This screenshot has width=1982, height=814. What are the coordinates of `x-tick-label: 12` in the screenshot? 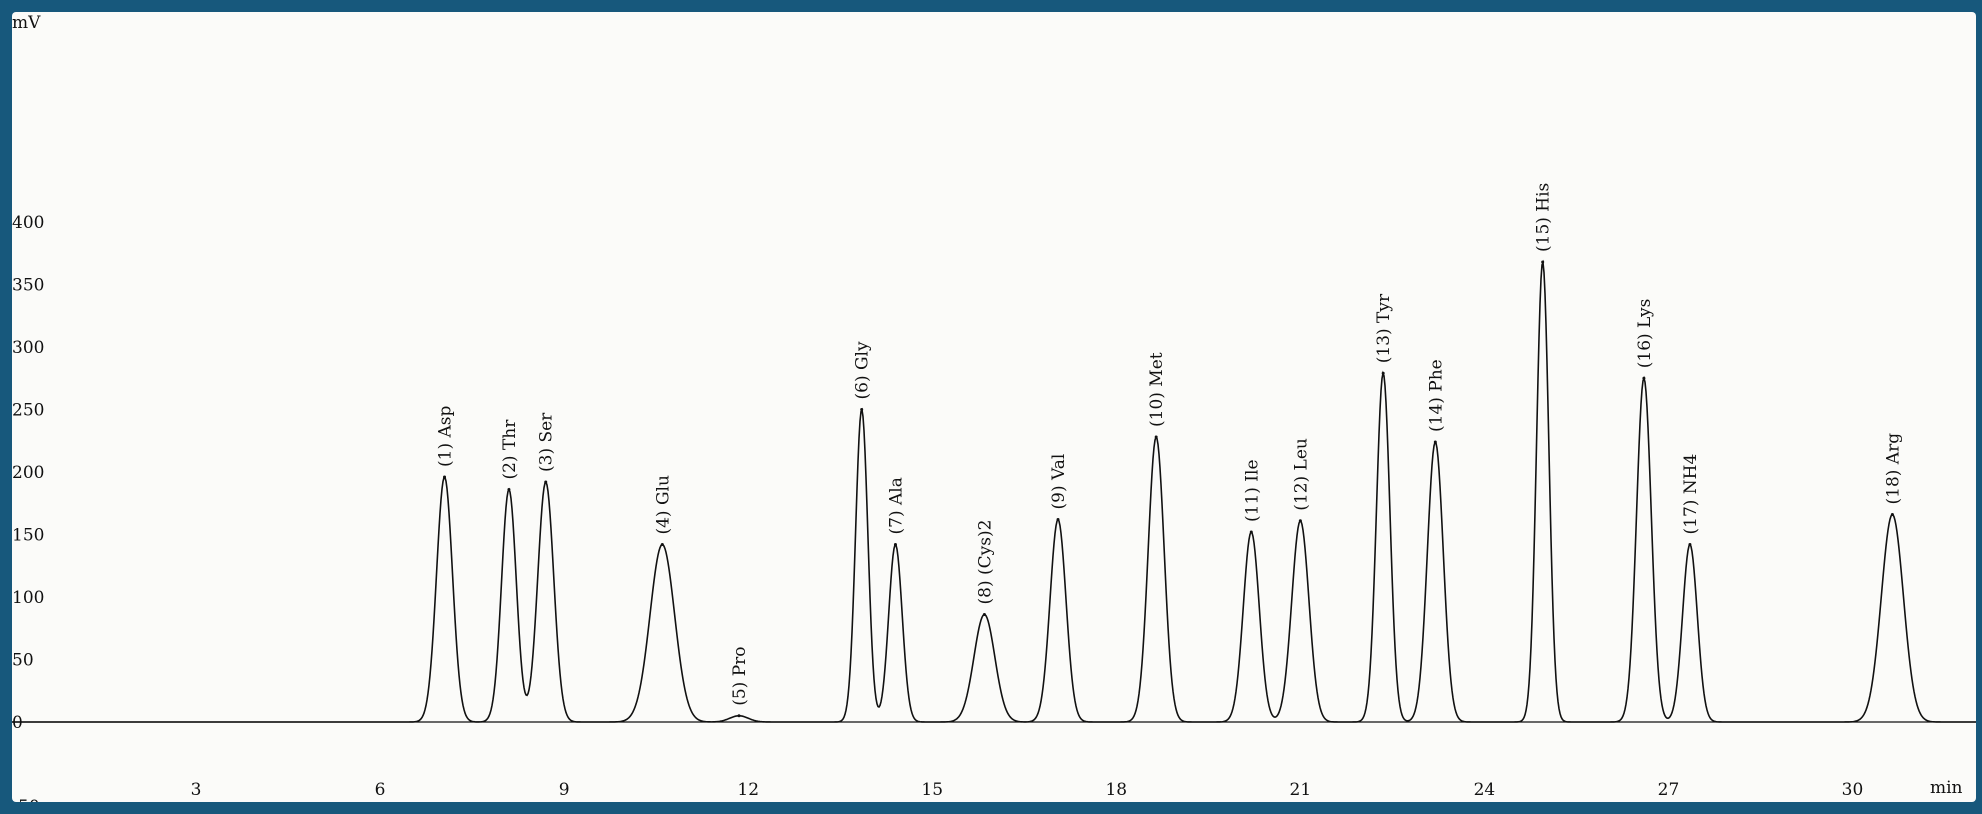 It's located at (748, 790).